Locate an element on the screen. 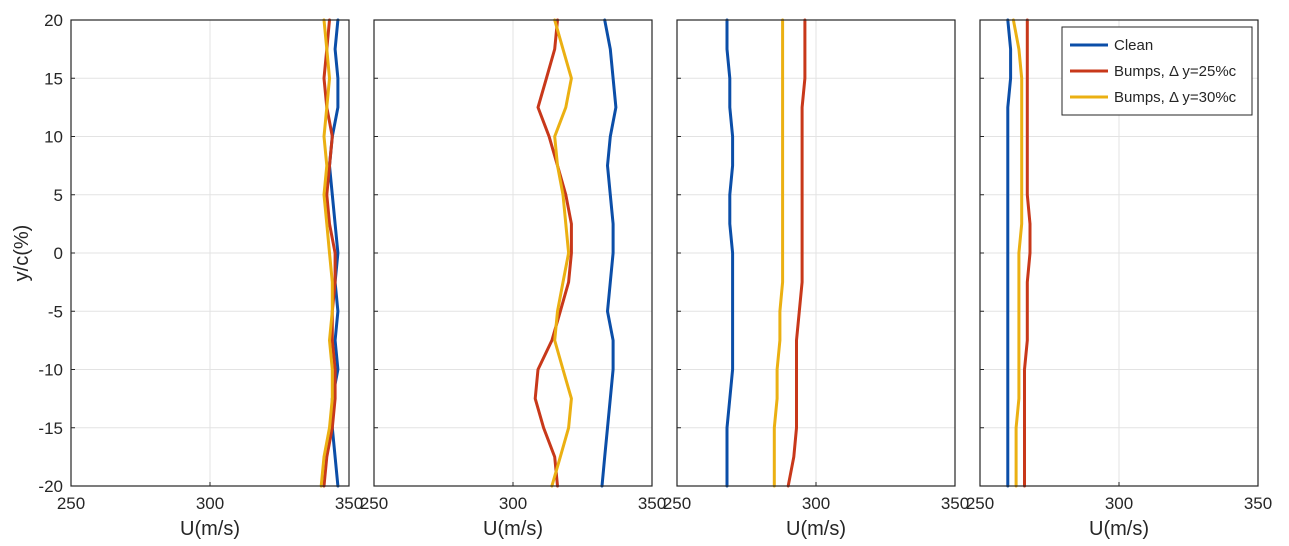 This screenshot has width=1289, height=546. y-tick-label: 0 is located at coordinates (58, 253).